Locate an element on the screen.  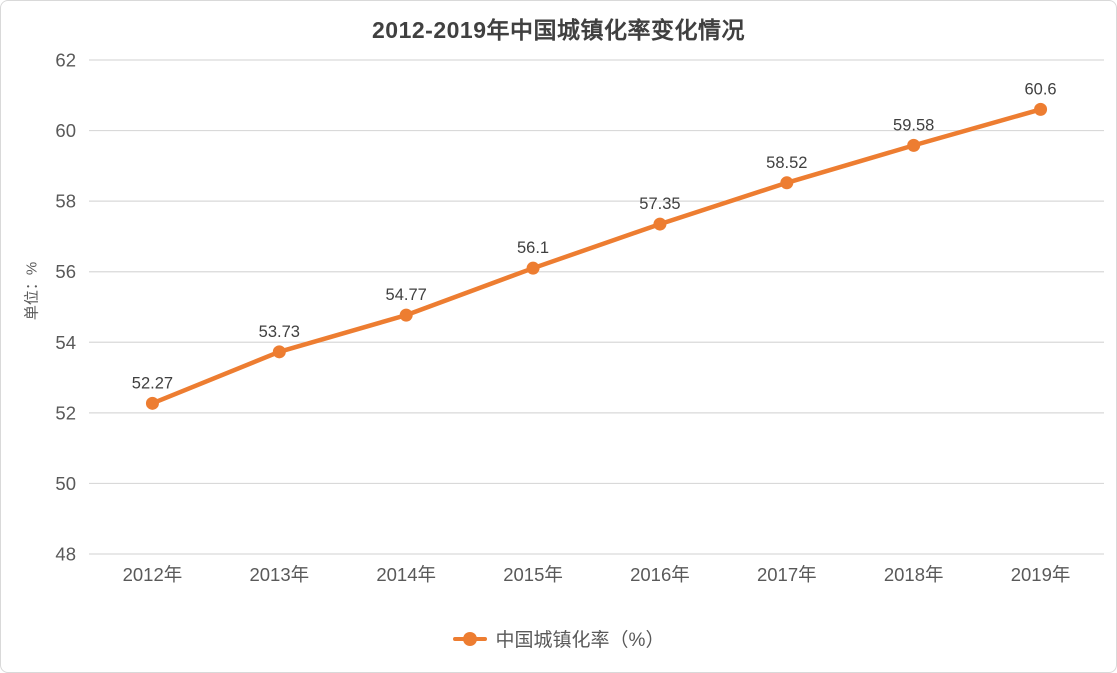
y-axis-tick-label: 58 is located at coordinates (65, 201).